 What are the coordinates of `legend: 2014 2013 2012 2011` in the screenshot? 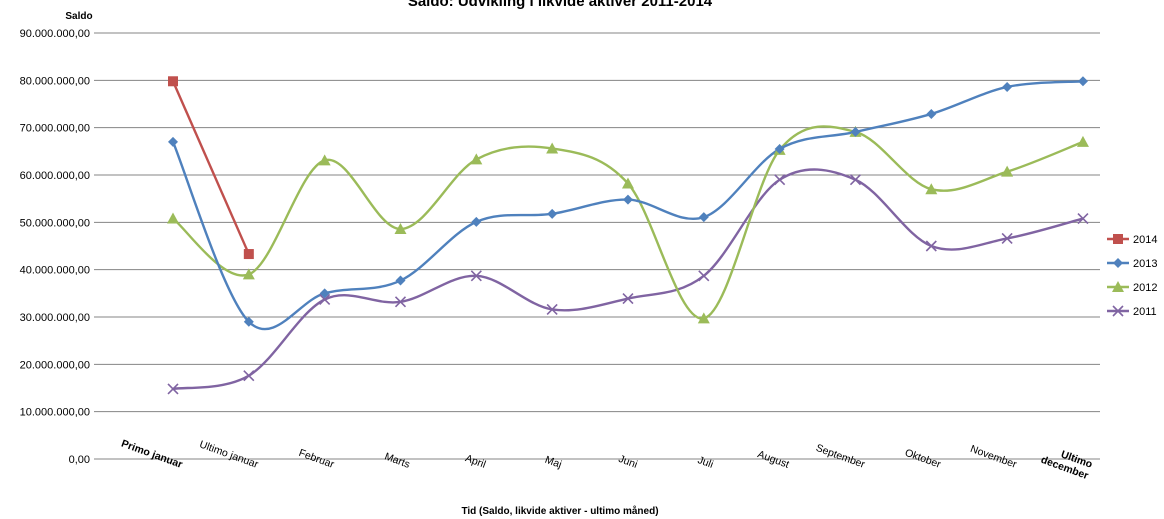 It's located at (1132, 276).